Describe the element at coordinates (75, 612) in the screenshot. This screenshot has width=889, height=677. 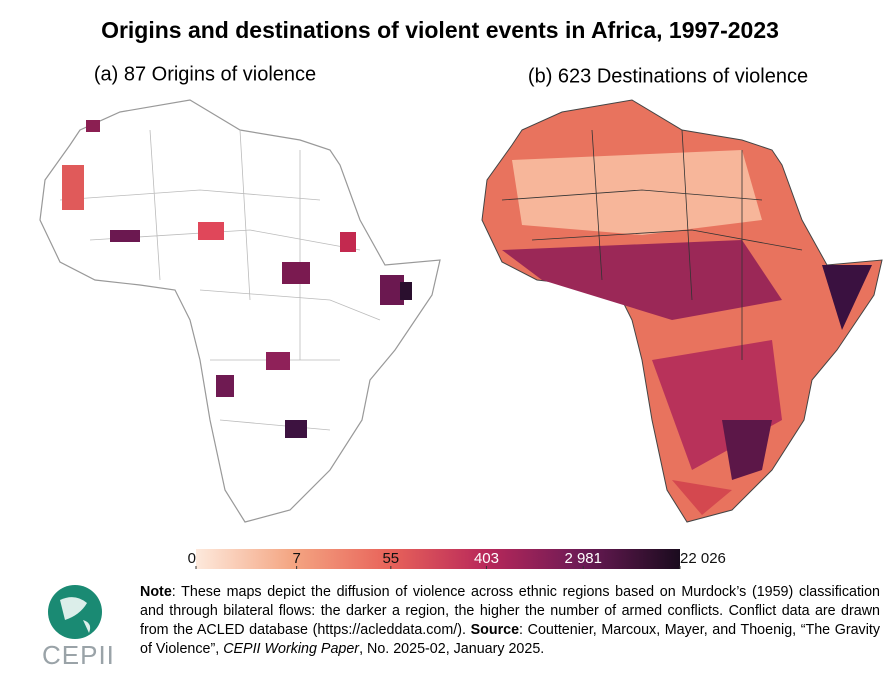
I see `logo` at that location.